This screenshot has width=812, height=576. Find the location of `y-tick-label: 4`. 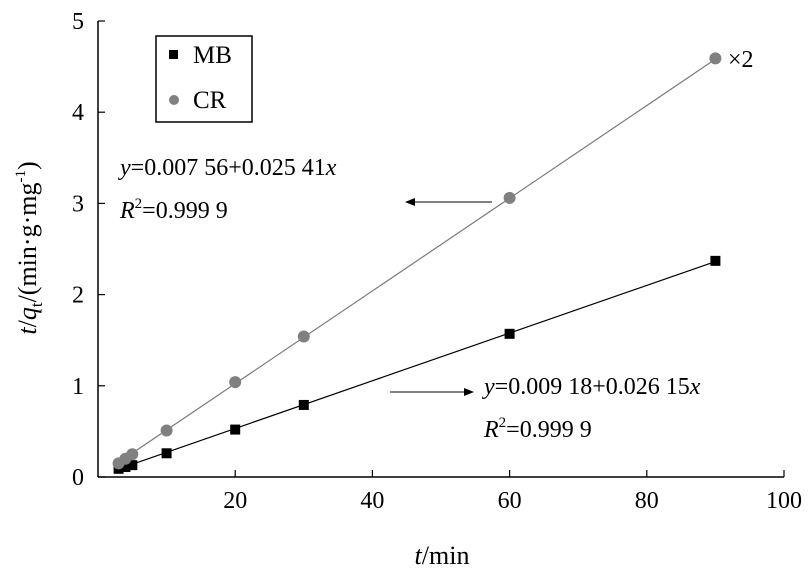

y-tick-label: 4 is located at coordinates (78, 113).